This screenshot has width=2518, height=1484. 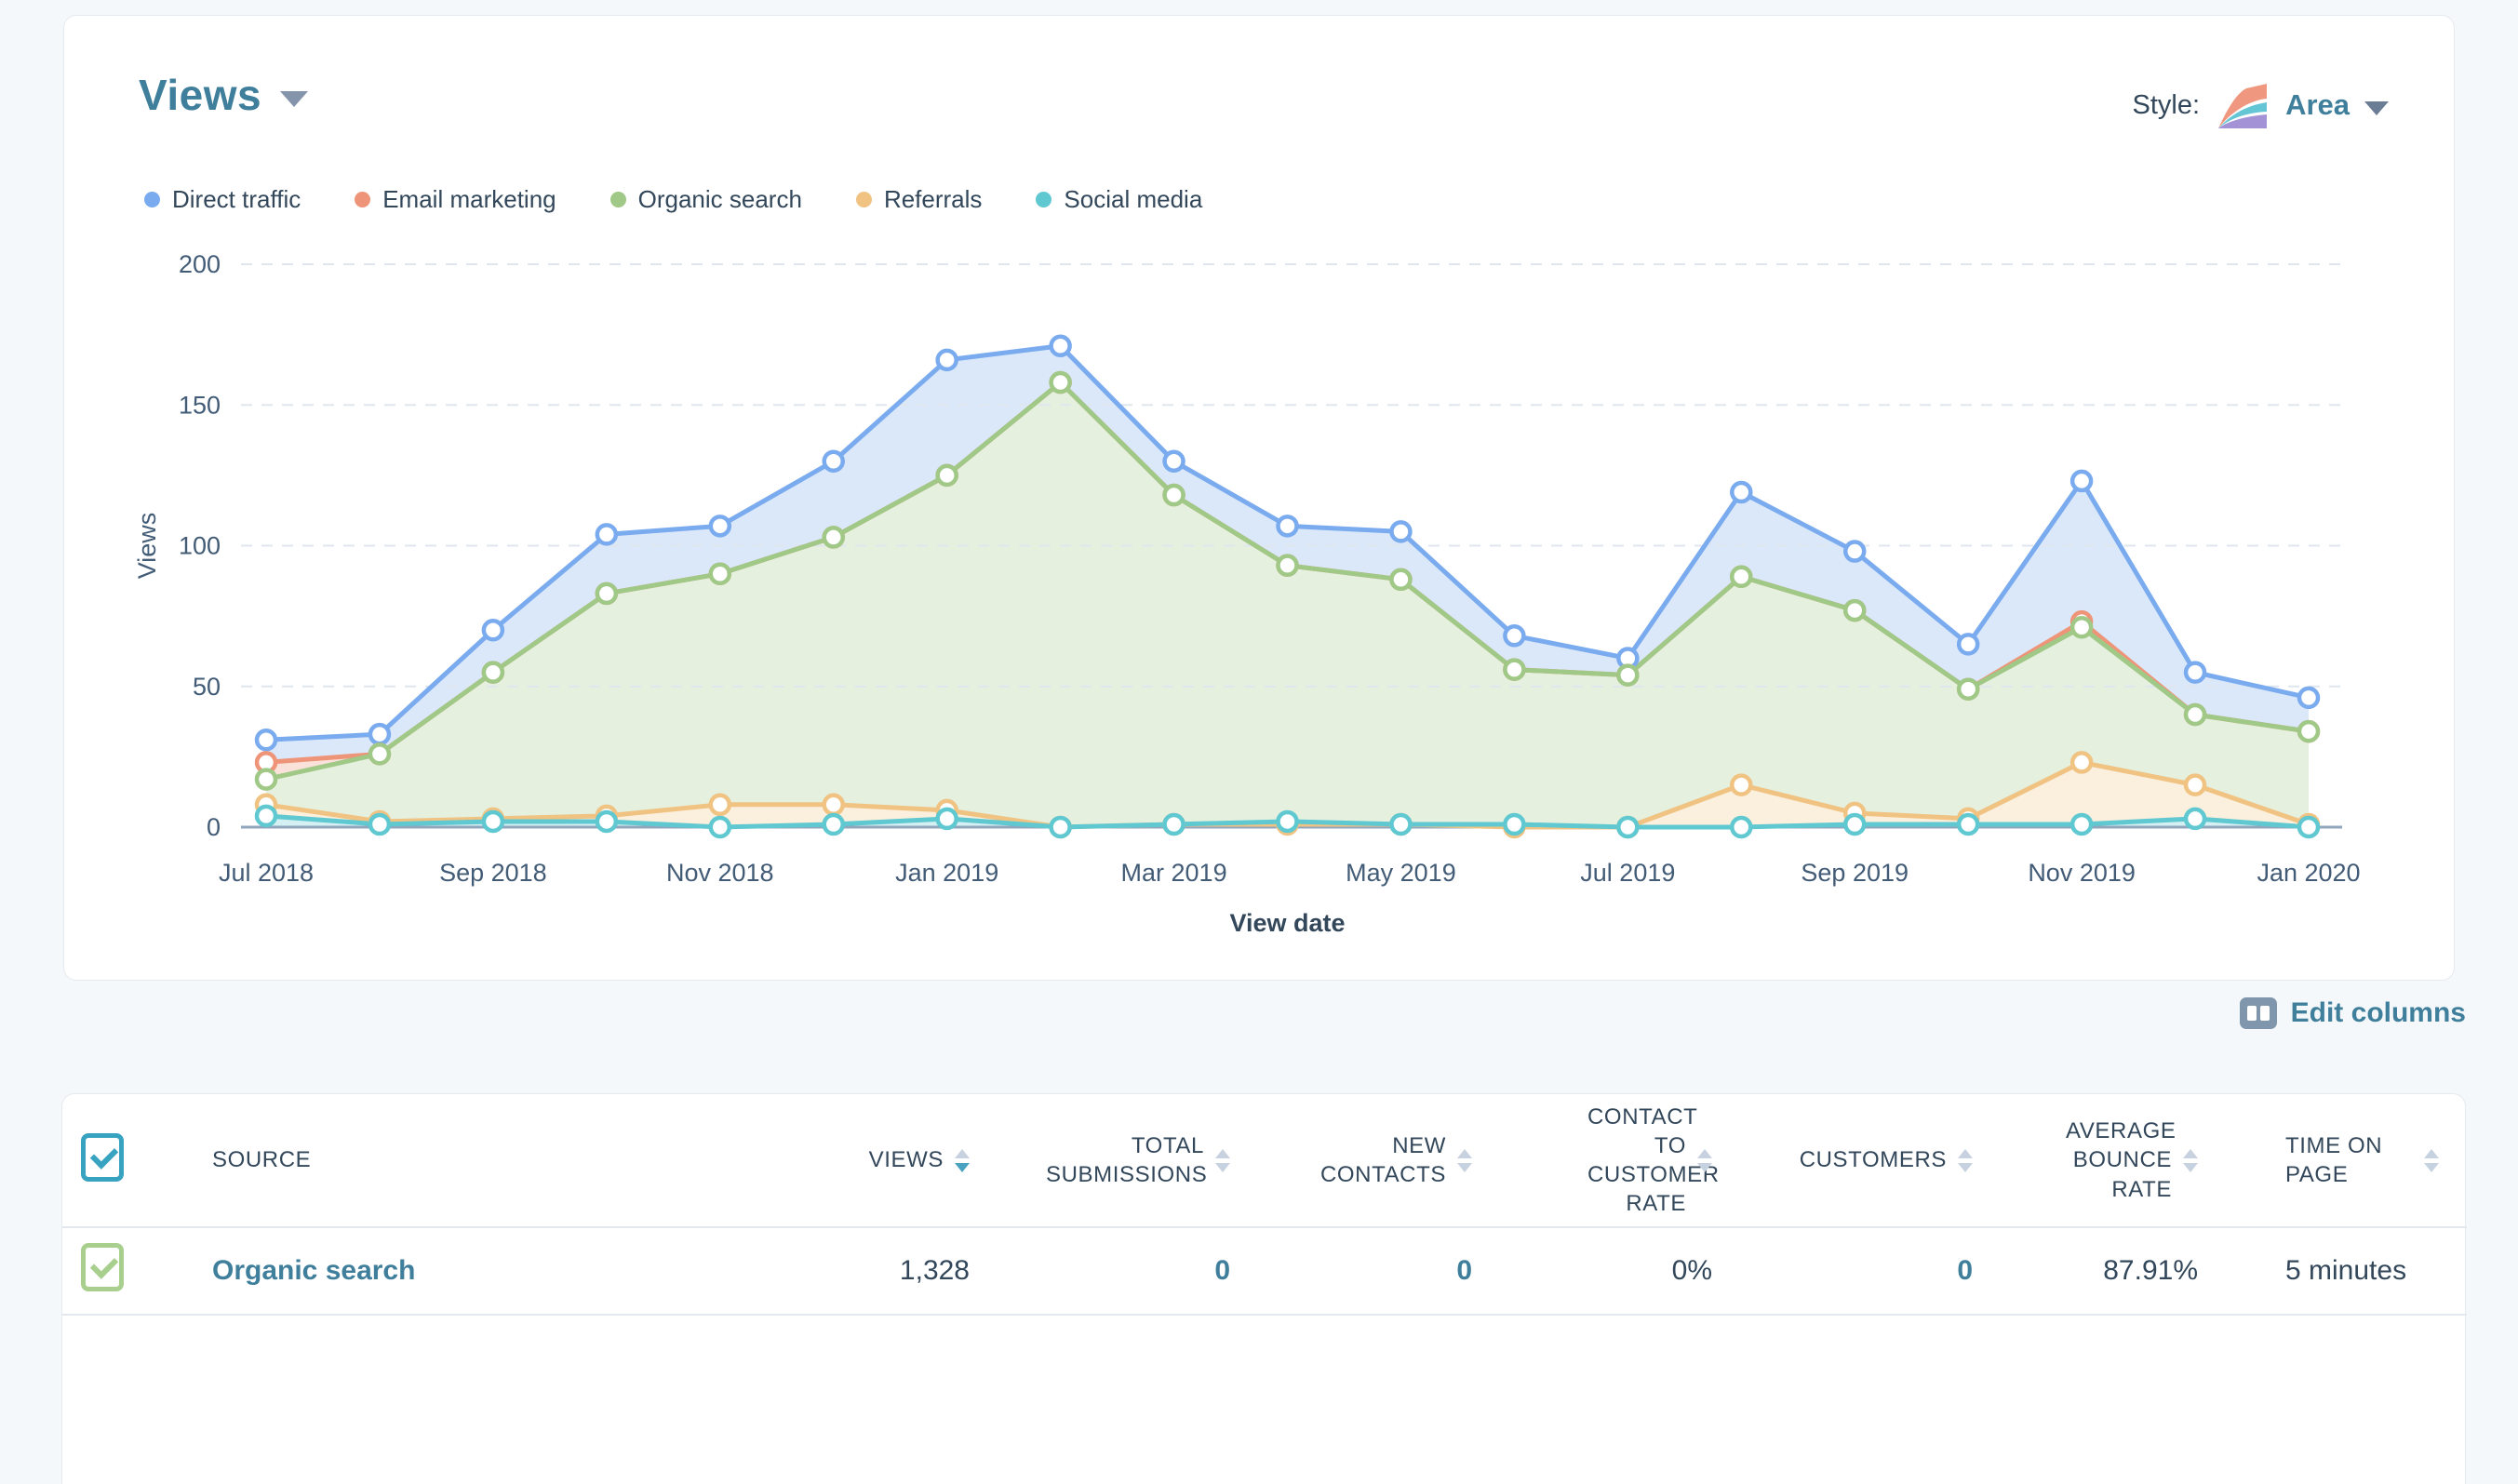 I want to click on cell-average-bounce-rate: 87.91%, so click(x=2150, y=1270).